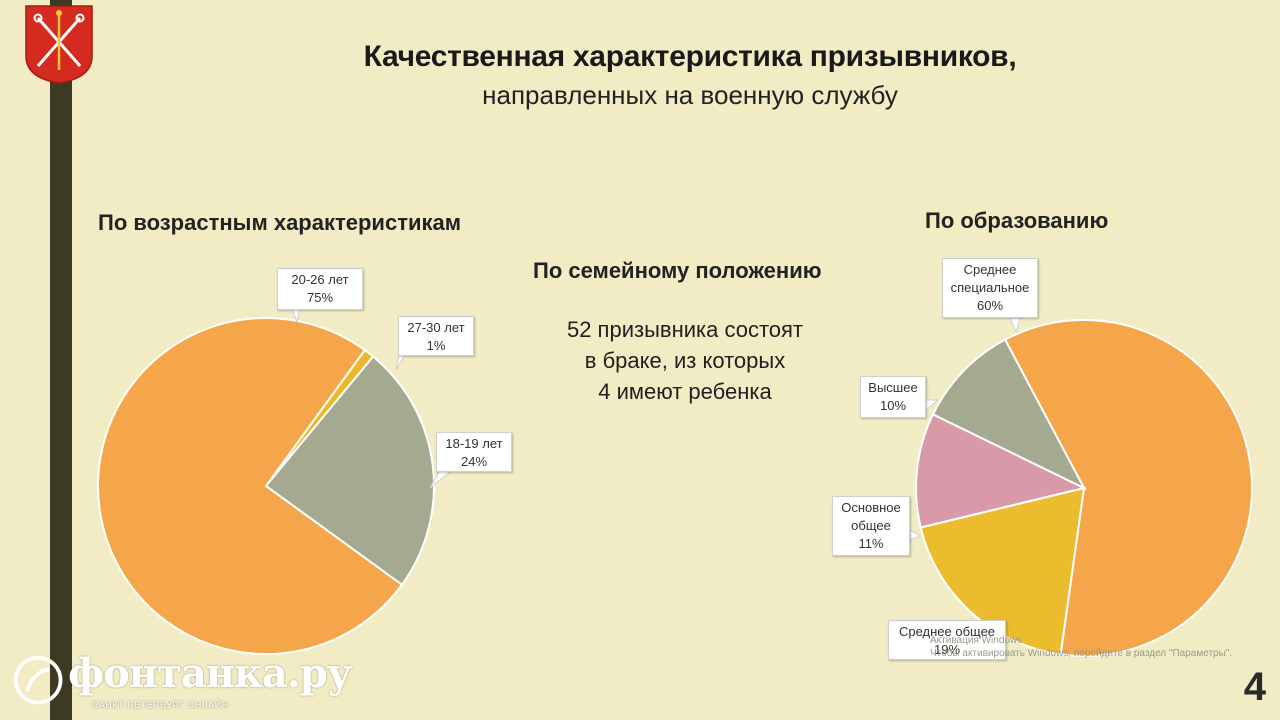  Describe the element at coordinates (893, 397) in the screenshot. I see `edu-callout-higher: Высшее 10%` at that location.